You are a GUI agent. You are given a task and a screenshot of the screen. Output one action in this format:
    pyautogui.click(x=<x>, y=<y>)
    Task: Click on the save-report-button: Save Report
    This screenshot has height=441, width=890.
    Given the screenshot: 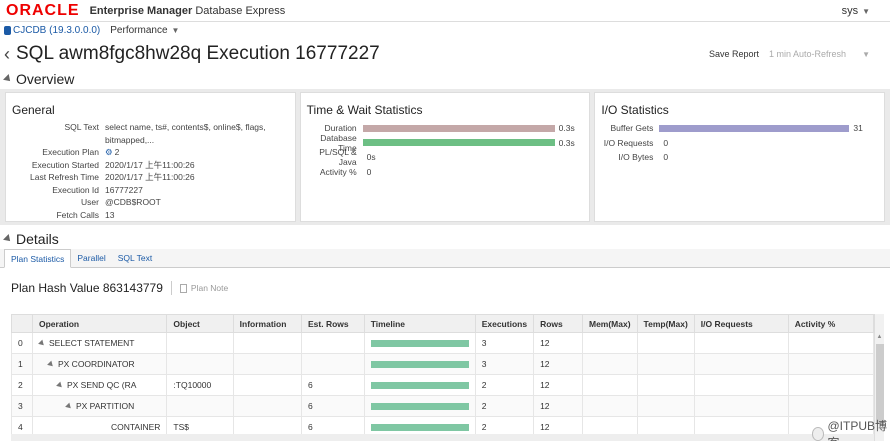 What is the action you would take?
    pyautogui.click(x=734, y=54)
    